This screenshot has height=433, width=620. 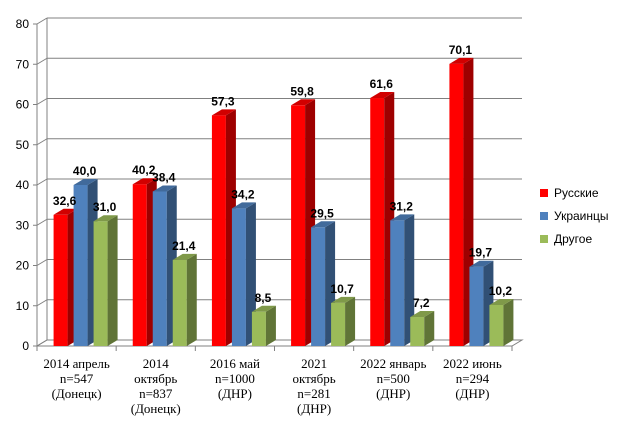 I want to click on data-label: 29,5, so click(x=322, y=213).